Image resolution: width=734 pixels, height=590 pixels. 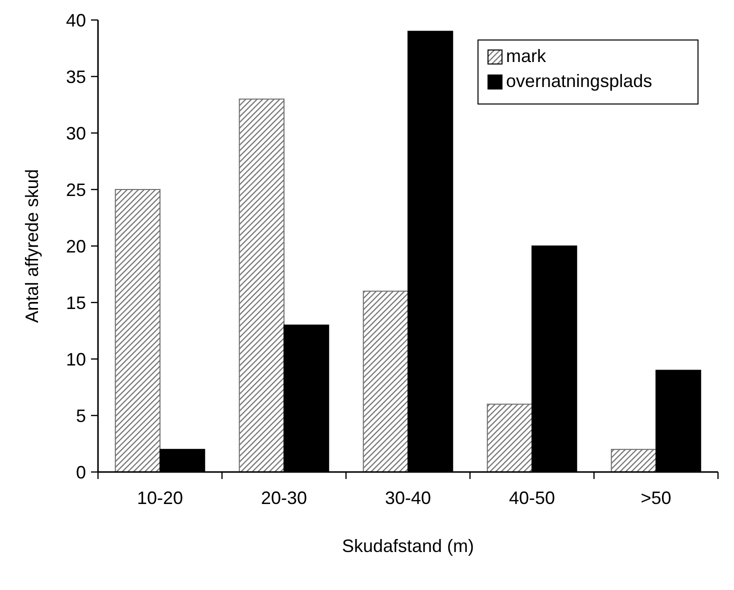 What do you see at coordinates (579, 81) in the screenshot?
I see `legend-label: overnatningsplads` at bounding box center [579, 81].